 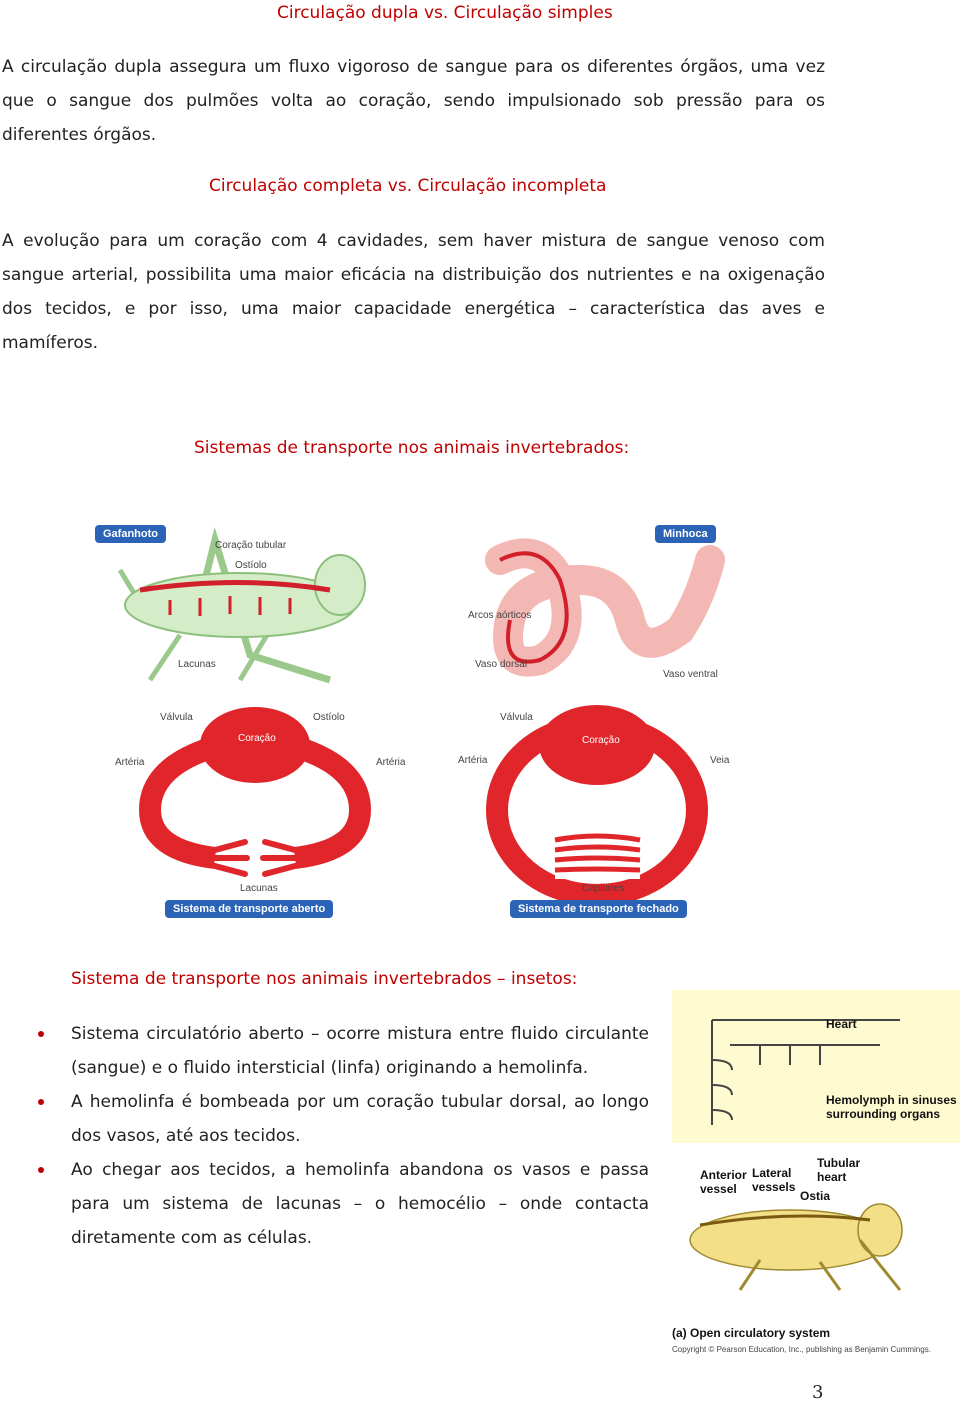 I want to click on figure-label: Vaso dorsal, so click(x=501, y=664).